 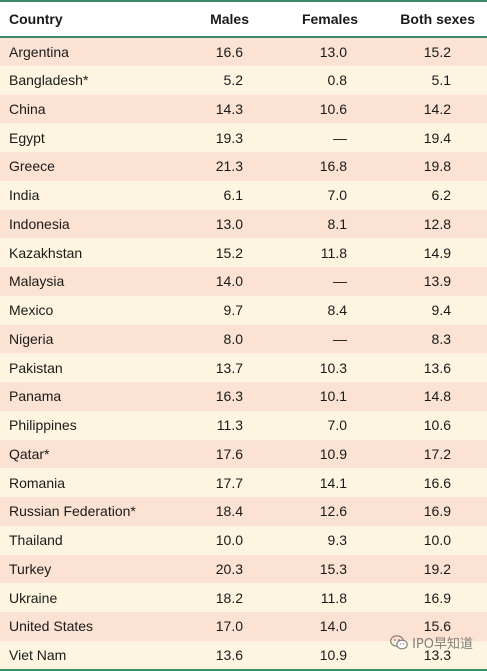 What do you see at coordinates (27, 137) in the screenshot?
I see `country-cell: Egypt` at bounding box center [27, 137].